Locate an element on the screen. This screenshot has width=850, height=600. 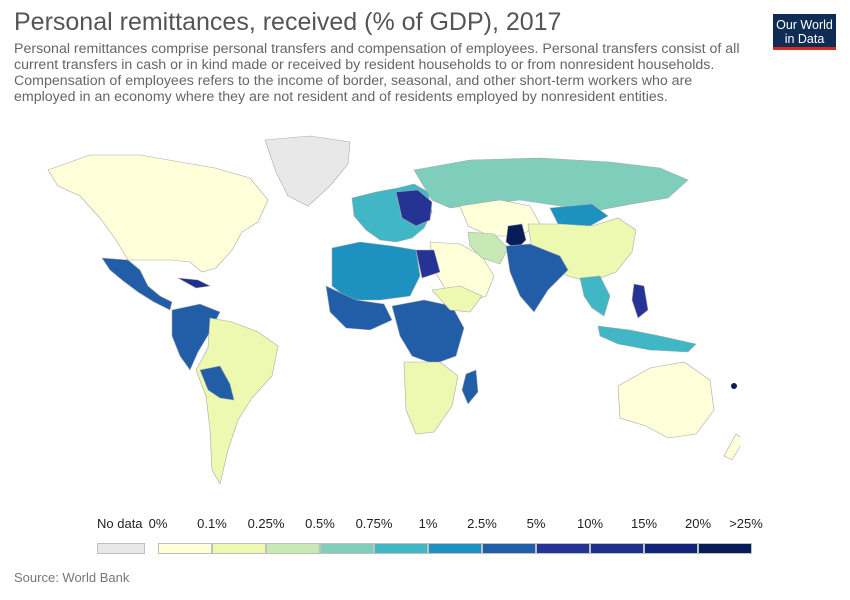
region-south-america is located at coordinates (237, 401).